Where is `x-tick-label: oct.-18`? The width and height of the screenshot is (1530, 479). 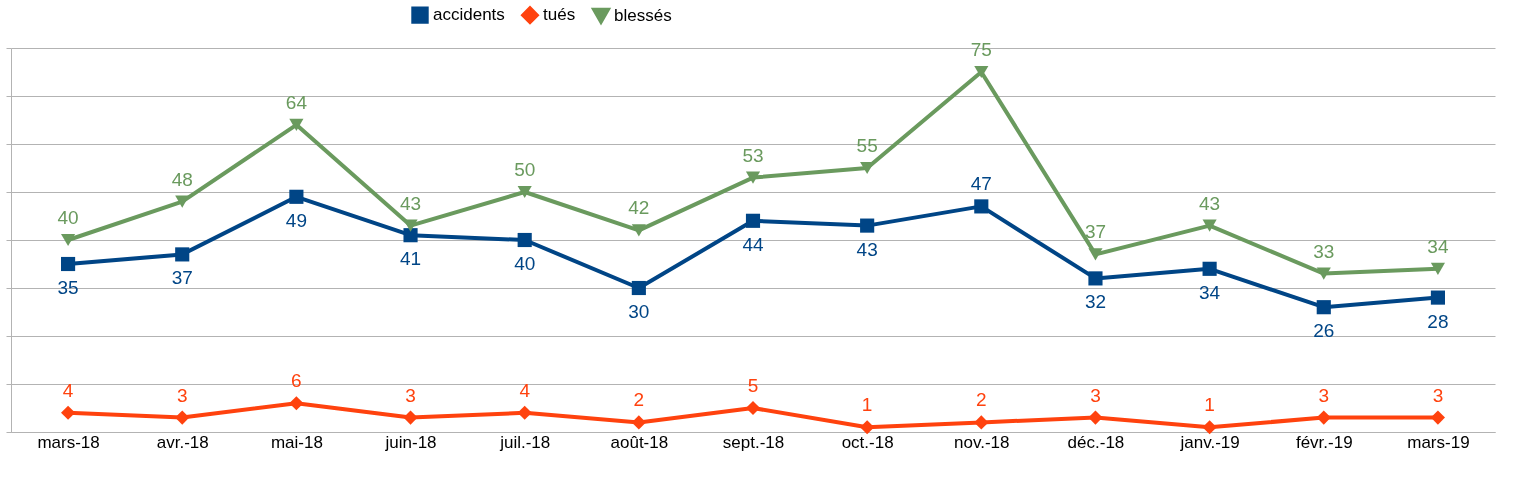 x-tick-label: oct.-18 is located at coordinates (867, 442).